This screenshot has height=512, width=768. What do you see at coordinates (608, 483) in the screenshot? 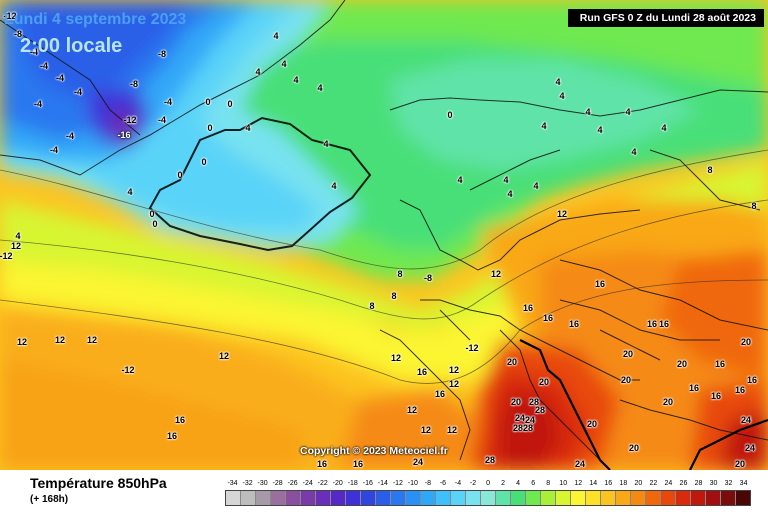
I see `legend-label: 16` at bounding box center [608, 483].